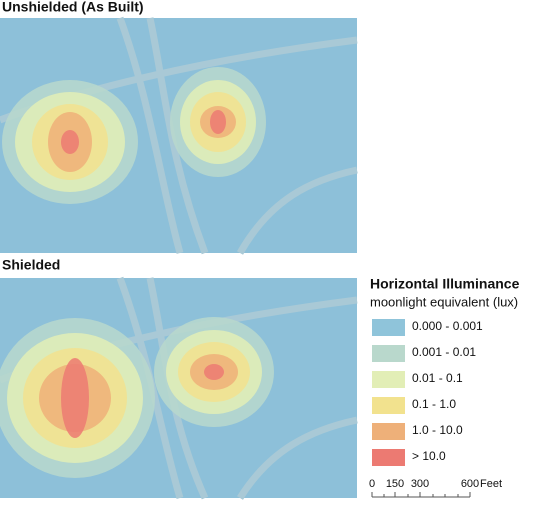 The width and height of the screenshot is (535, 511). What do you see at coordinates (445, 284) in the screenshot?
I see `legend-title: Horizontal Illuminance` at bounding box center [445, 284].